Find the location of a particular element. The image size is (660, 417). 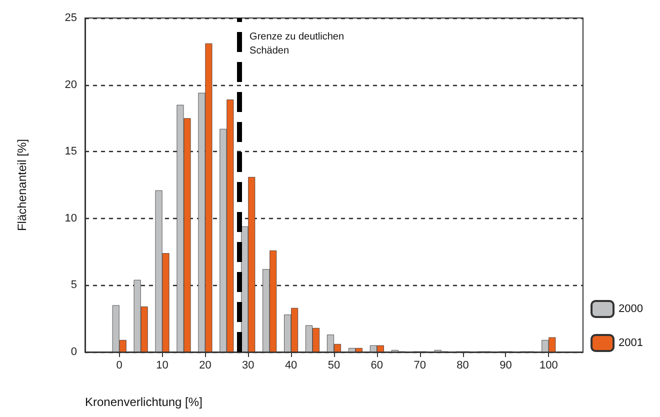

y-axis-title: Flächenanteil [%] is located at coordinates (22, 185).